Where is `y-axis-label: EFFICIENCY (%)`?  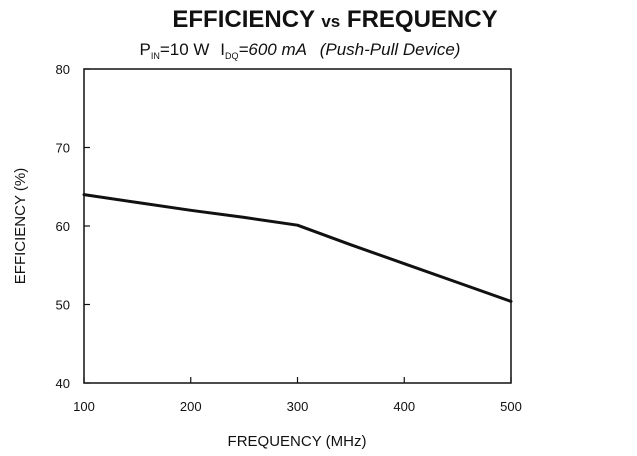
y-axis-label: EFFICIENCY (%) is located at coordinates (20, 226).